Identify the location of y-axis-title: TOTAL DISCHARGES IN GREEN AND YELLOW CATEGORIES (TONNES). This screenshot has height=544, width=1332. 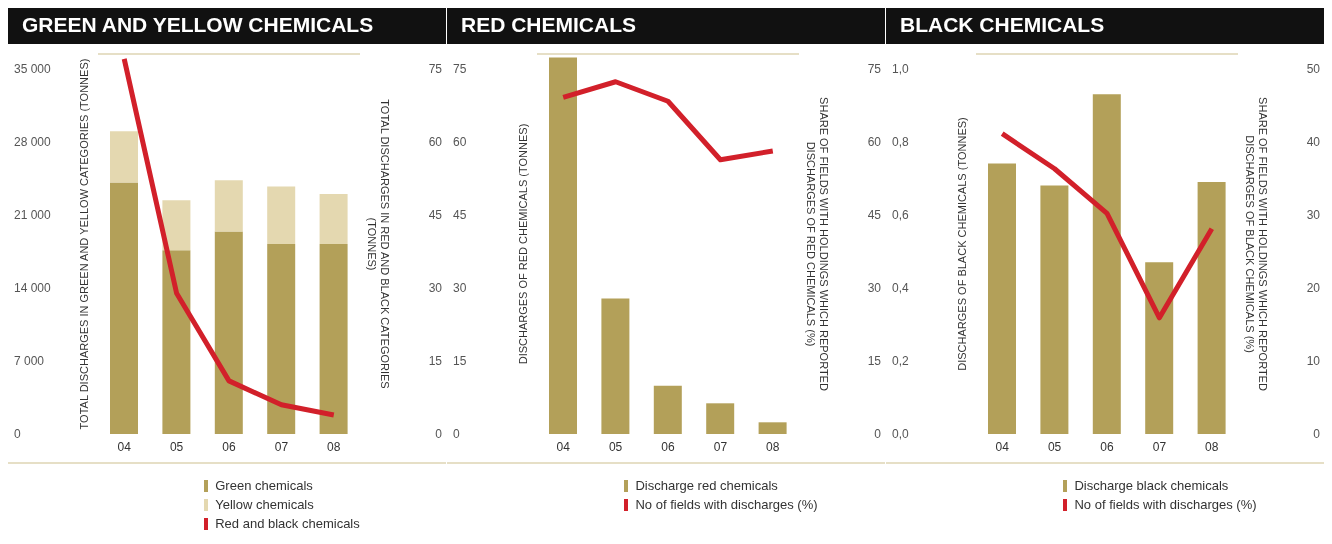
(84, 244).